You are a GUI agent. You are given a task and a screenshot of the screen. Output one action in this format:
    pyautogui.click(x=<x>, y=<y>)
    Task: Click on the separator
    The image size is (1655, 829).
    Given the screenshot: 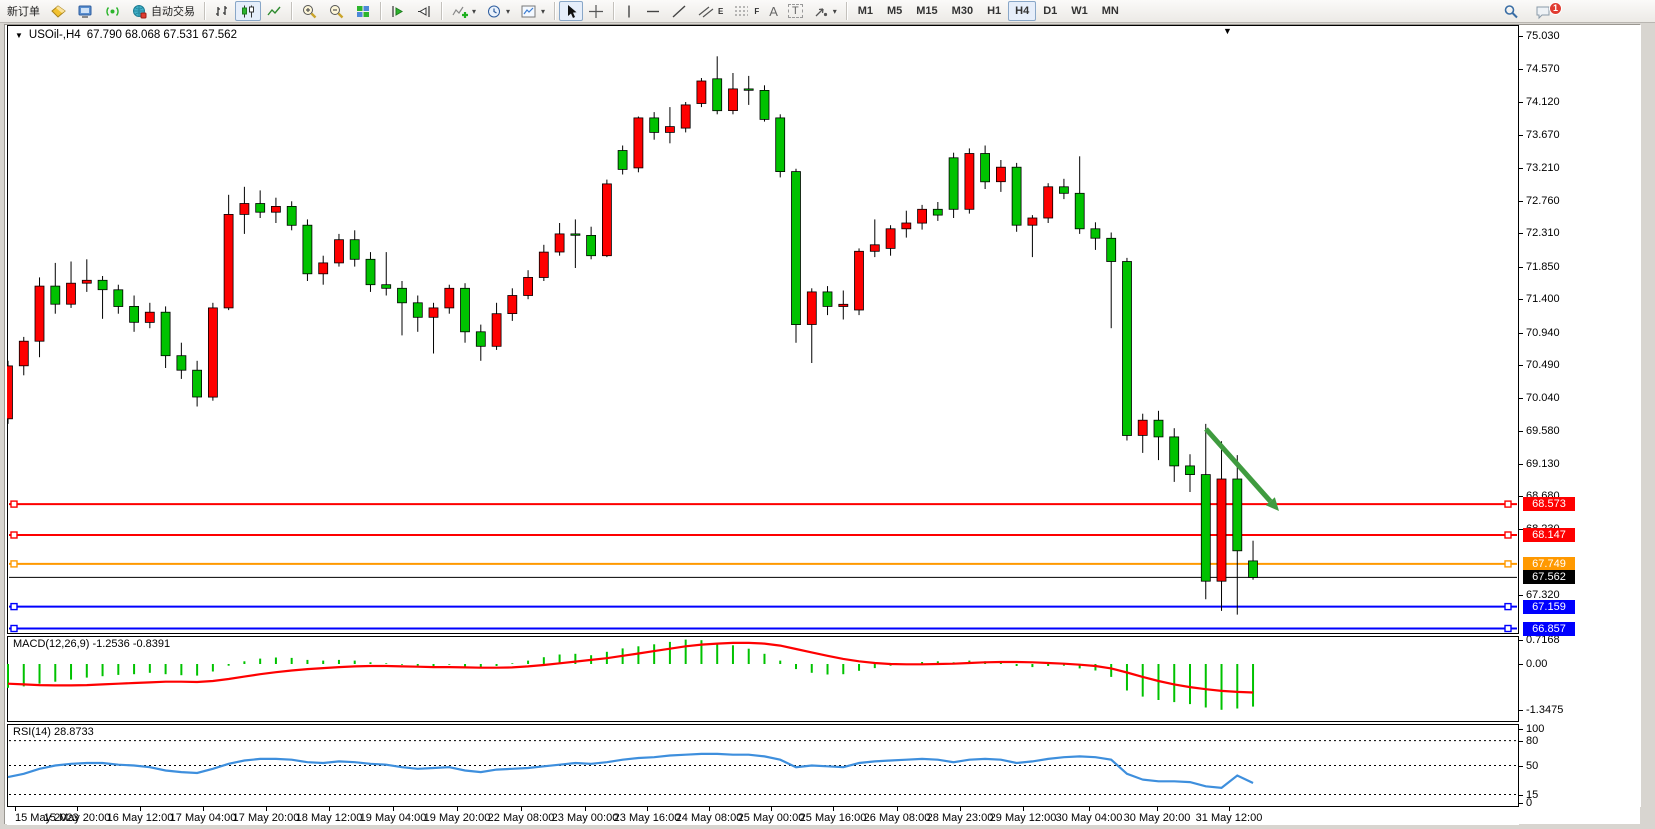 What is the action you would take?
    pyautogui.click(x=380, y=11)
    